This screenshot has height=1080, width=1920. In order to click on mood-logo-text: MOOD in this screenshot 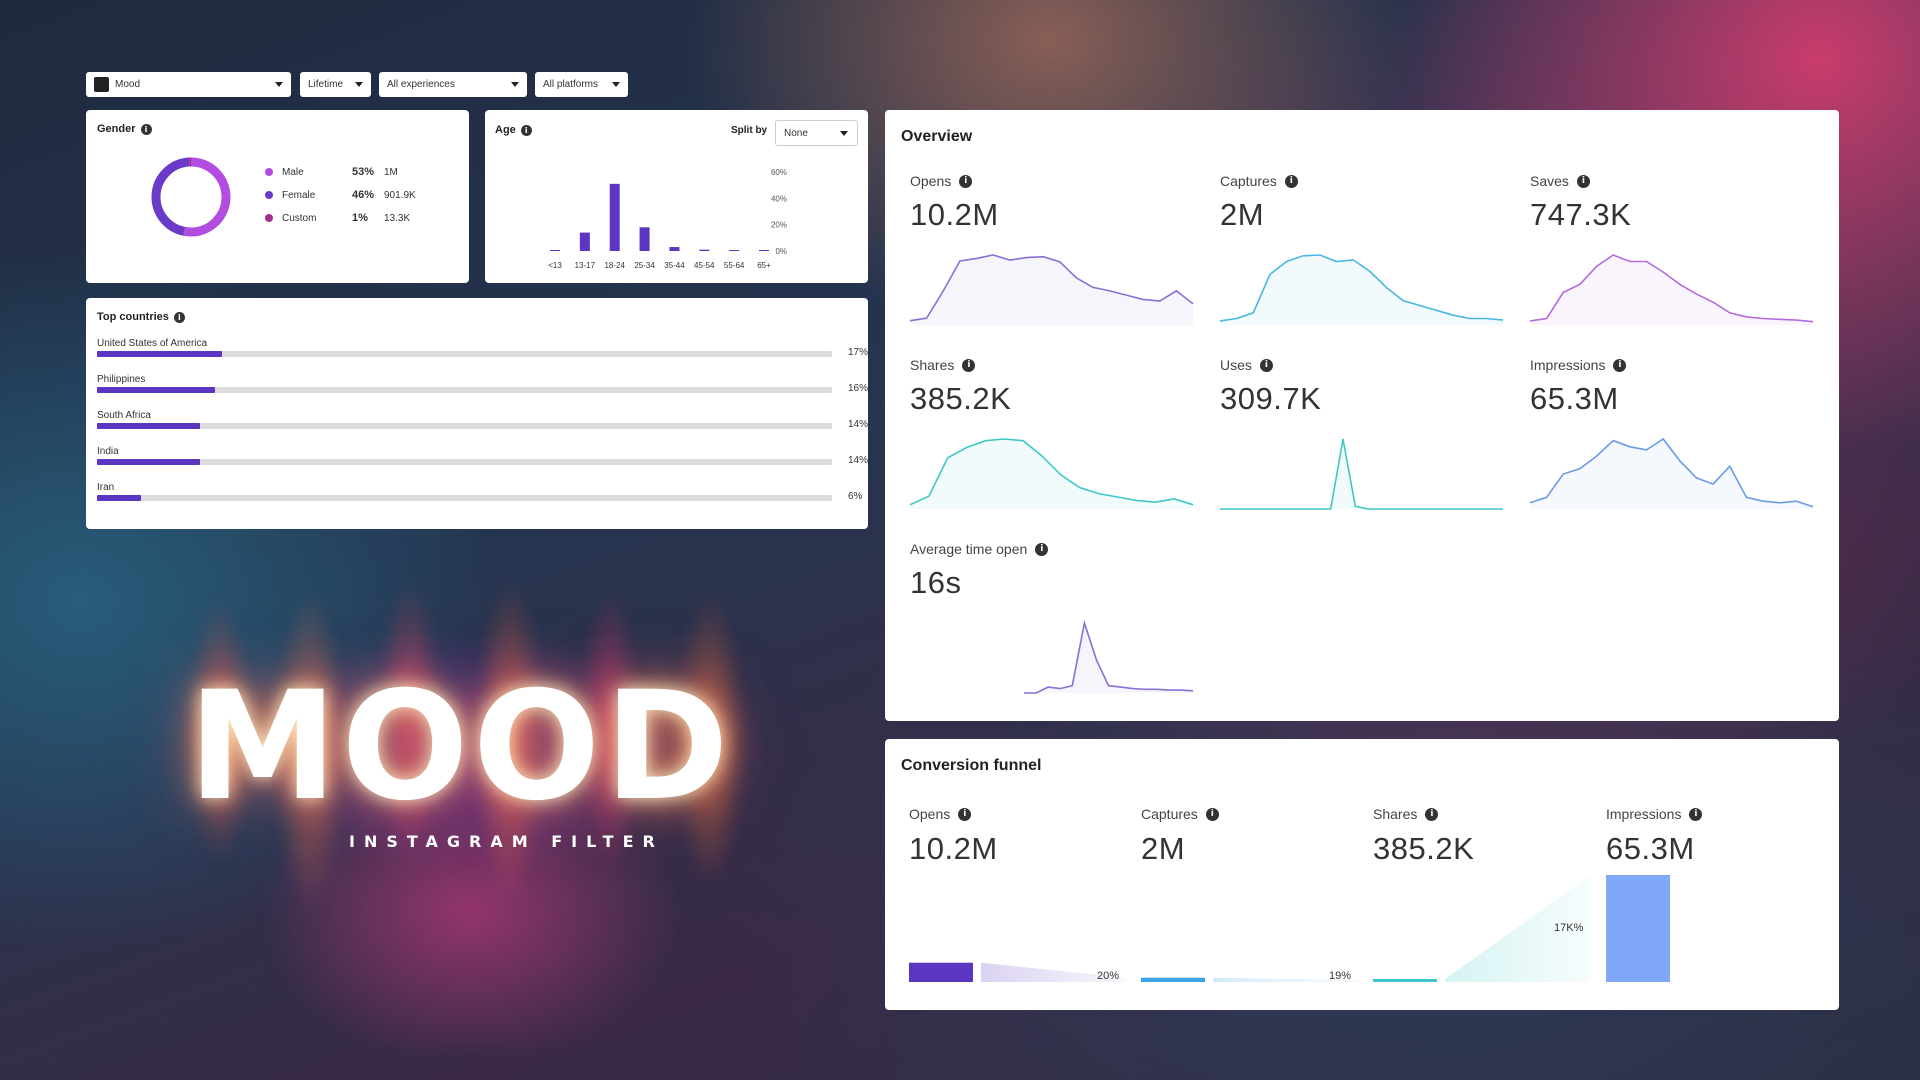, I will do `click(460, 747)`.